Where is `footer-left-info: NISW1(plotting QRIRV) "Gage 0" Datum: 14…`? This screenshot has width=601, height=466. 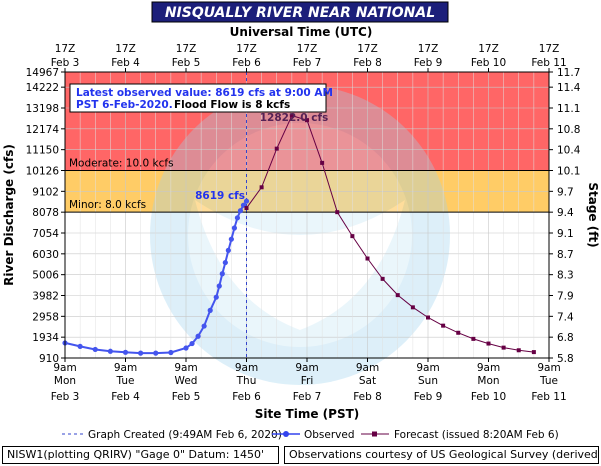
footer-left-info: NISW1(plotting QRIRV) "Gage 0" Datum: 14… is located at coordinates (140, 455).